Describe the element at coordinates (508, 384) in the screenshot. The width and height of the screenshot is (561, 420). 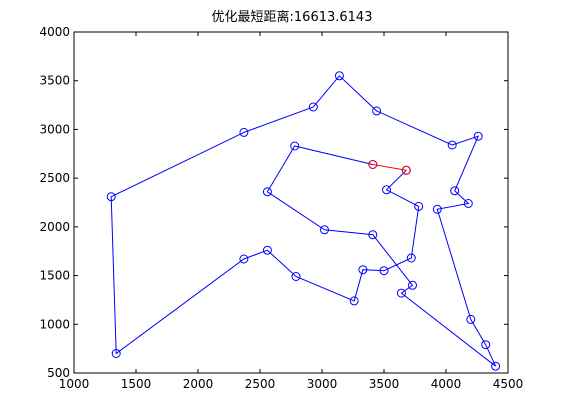
I see `x-tick-label: 4500` at that location.